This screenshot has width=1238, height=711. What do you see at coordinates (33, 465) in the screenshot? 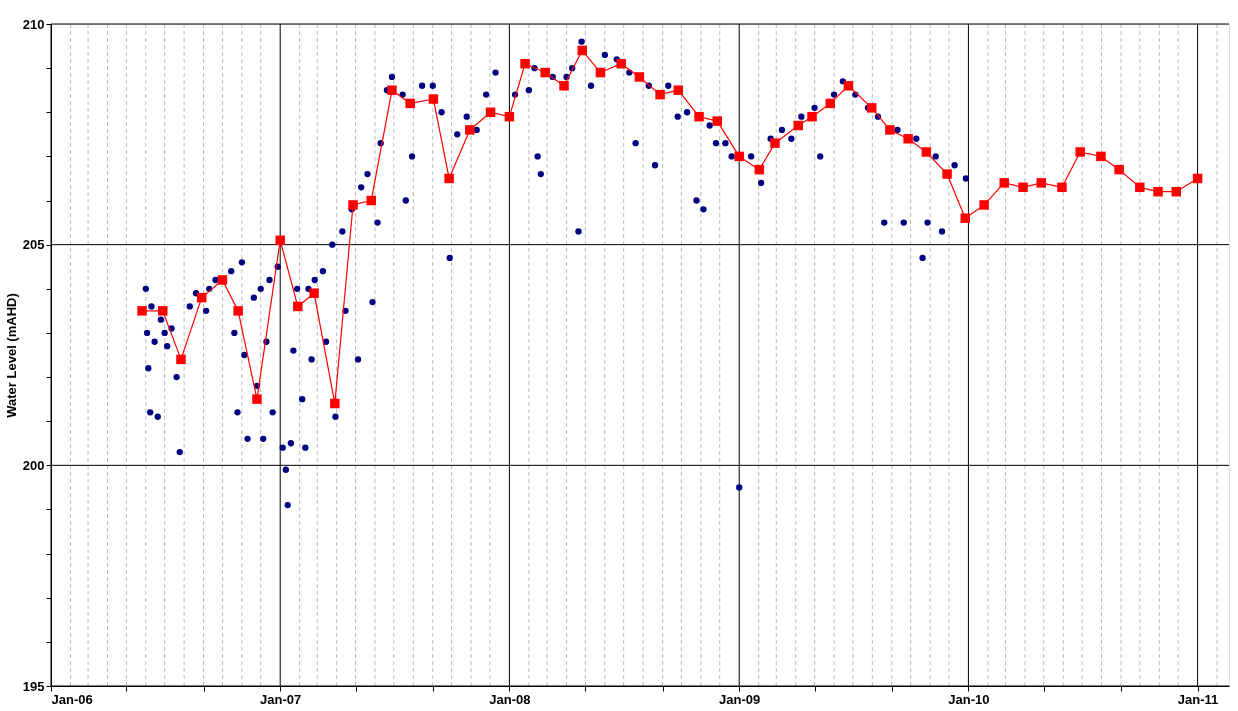
I see `y-tick-label: 200` at bounding box center [33, 465].